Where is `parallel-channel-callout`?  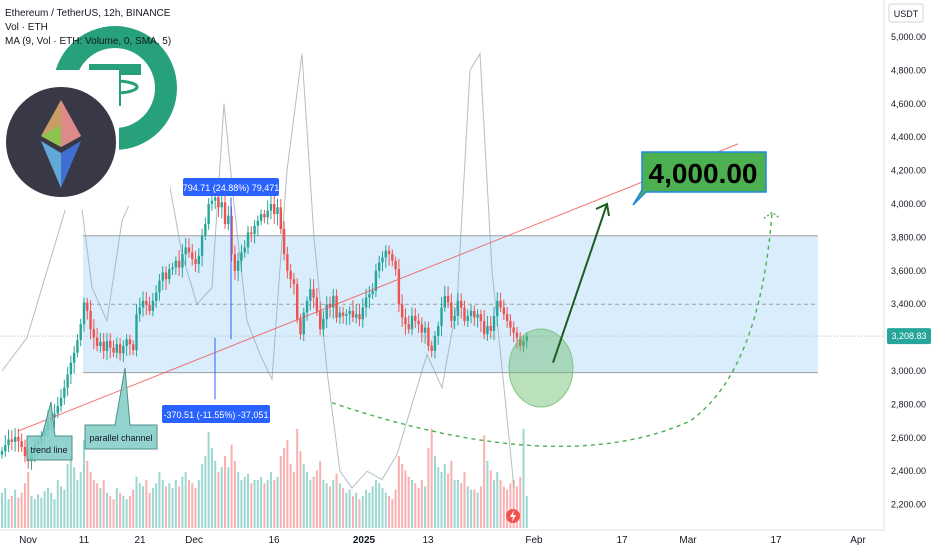
parallel-channel-callout is located at coordinates (121, 408).